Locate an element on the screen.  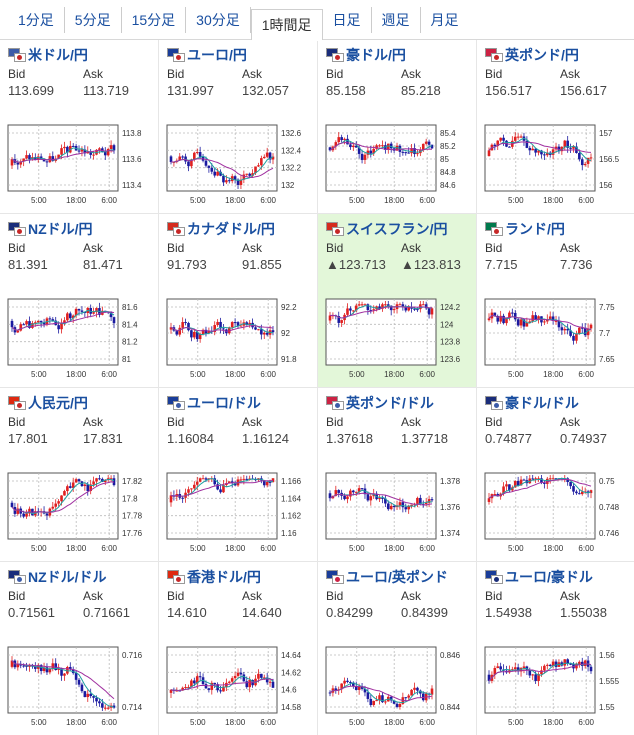
pair-link: 米ドル/円 is located at coordinates (58, 55).